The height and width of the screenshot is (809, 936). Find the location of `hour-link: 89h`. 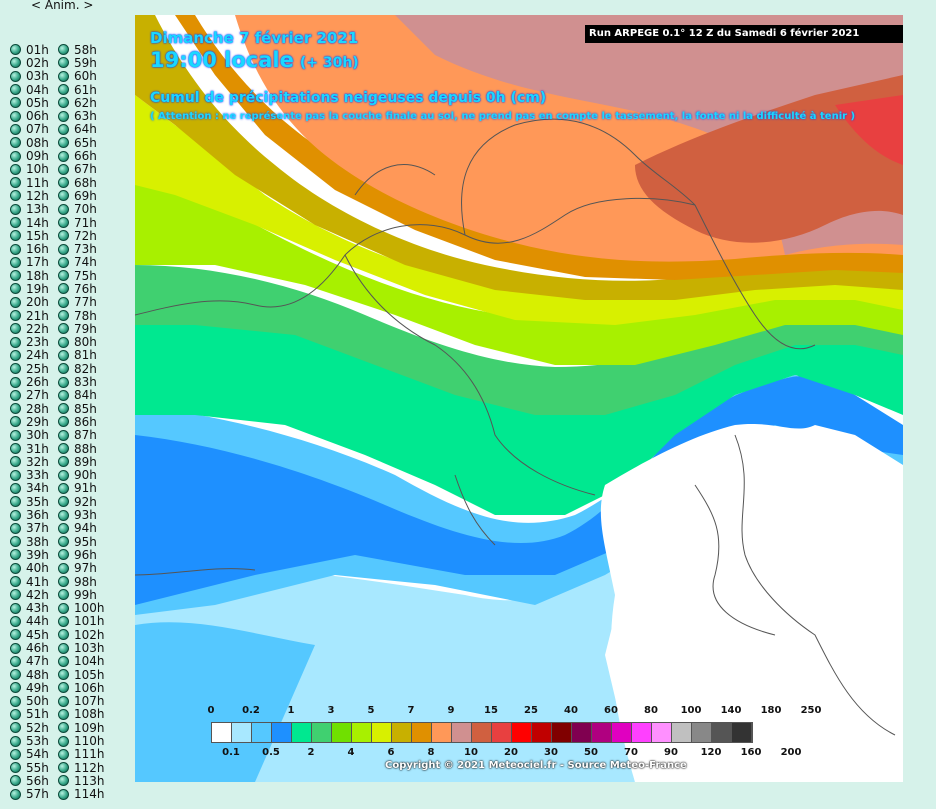

hour-link: 89h is located at coordinates (82, 462).